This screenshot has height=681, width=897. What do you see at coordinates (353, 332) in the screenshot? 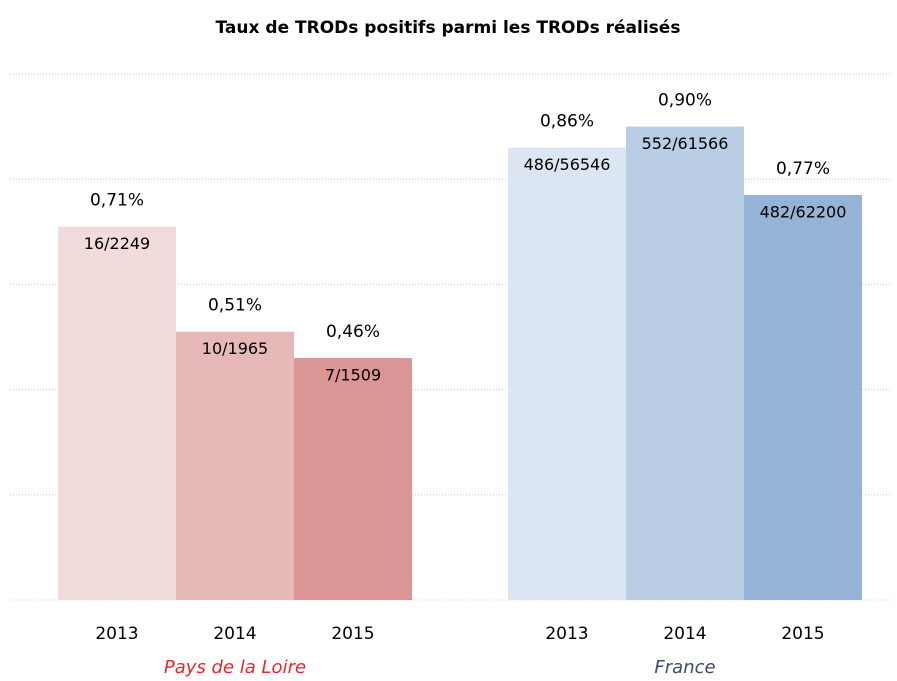
I see `value-label: 0,46%` at bounding box center [353, 332].